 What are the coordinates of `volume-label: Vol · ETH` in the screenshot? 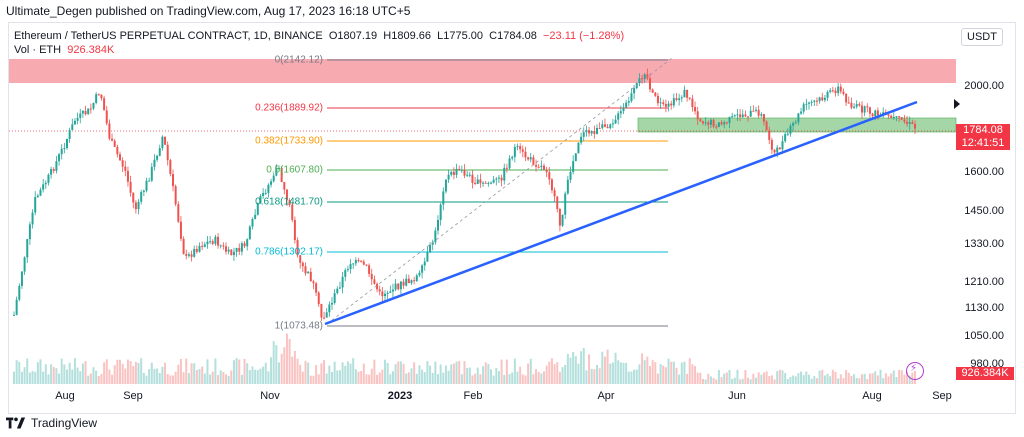 It's located at (38, 50).